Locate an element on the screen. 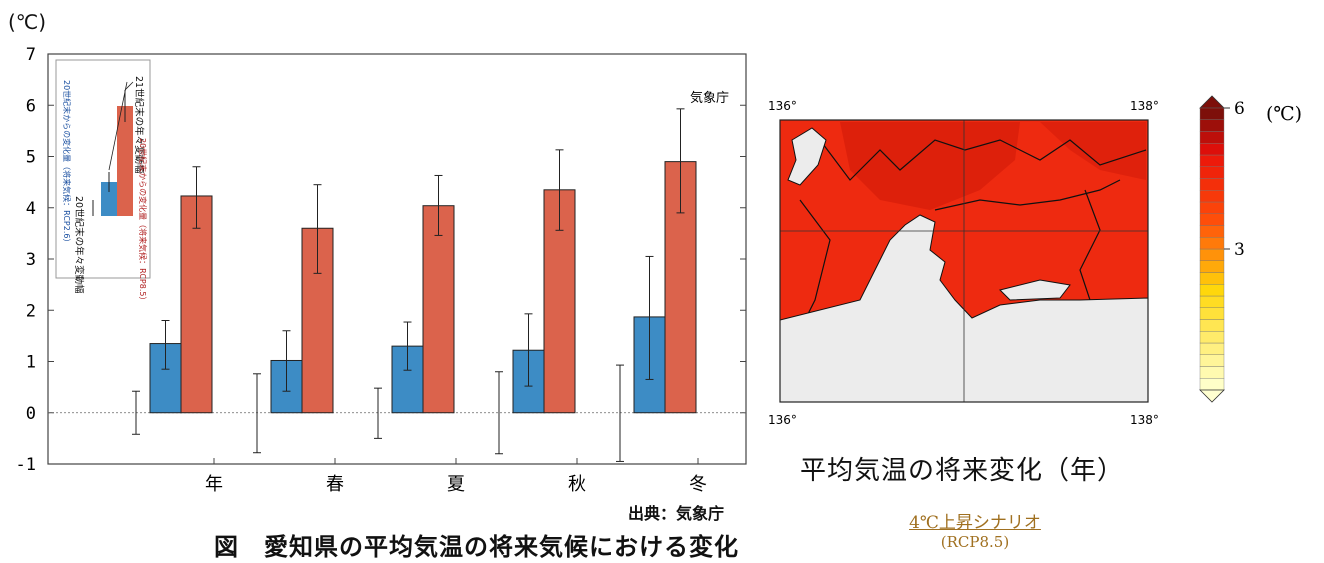 The height and width of the screenshot is (563, 1324). map-lake is located at coordinates (807, 156).